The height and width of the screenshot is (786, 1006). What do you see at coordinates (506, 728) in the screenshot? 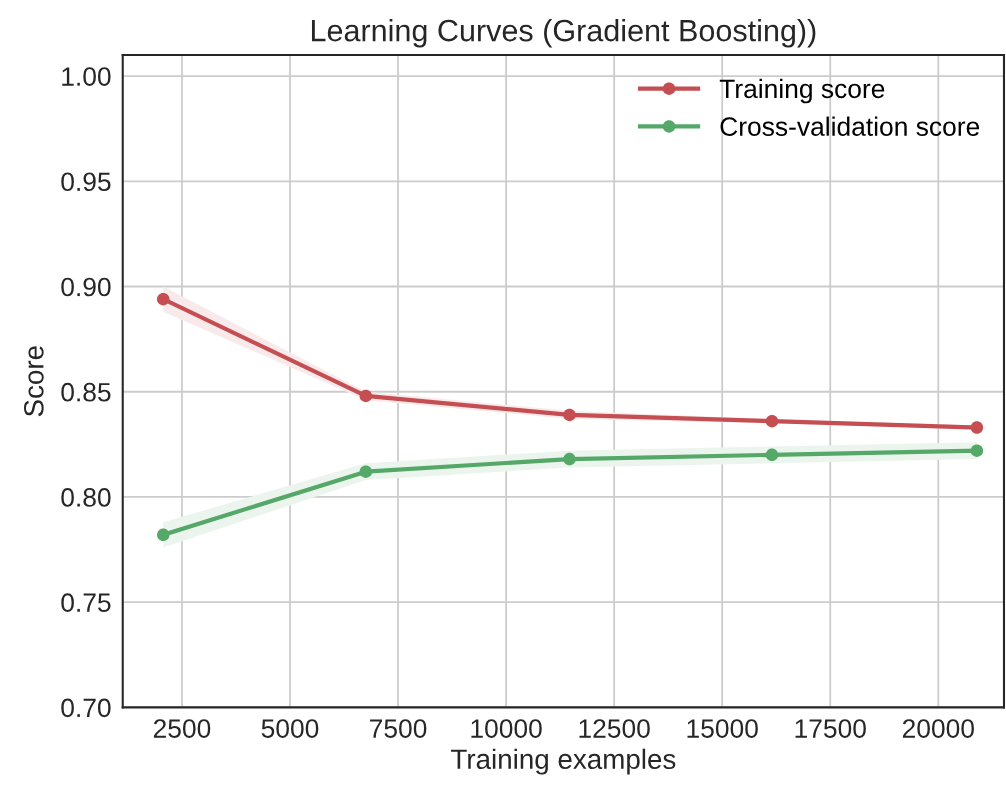
I see `x-tick-label: 10000` at bounding box center [506, 728].